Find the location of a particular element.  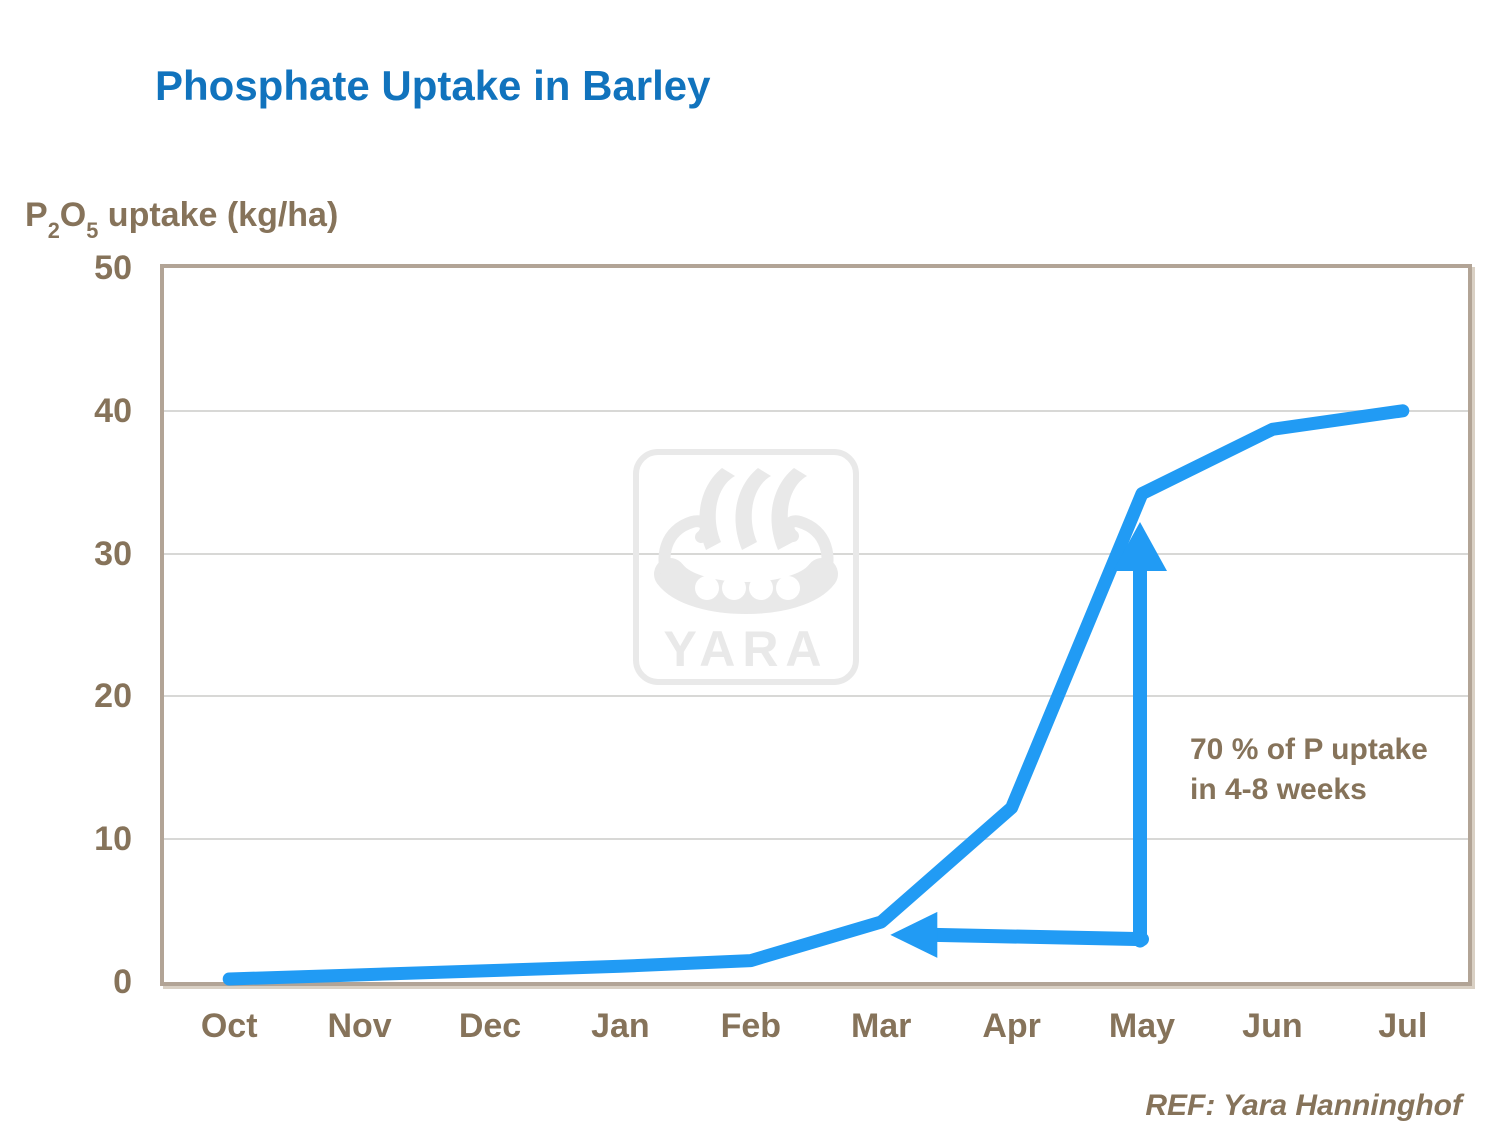

yara-watermark: YARA is located at coordinates (746, 567).